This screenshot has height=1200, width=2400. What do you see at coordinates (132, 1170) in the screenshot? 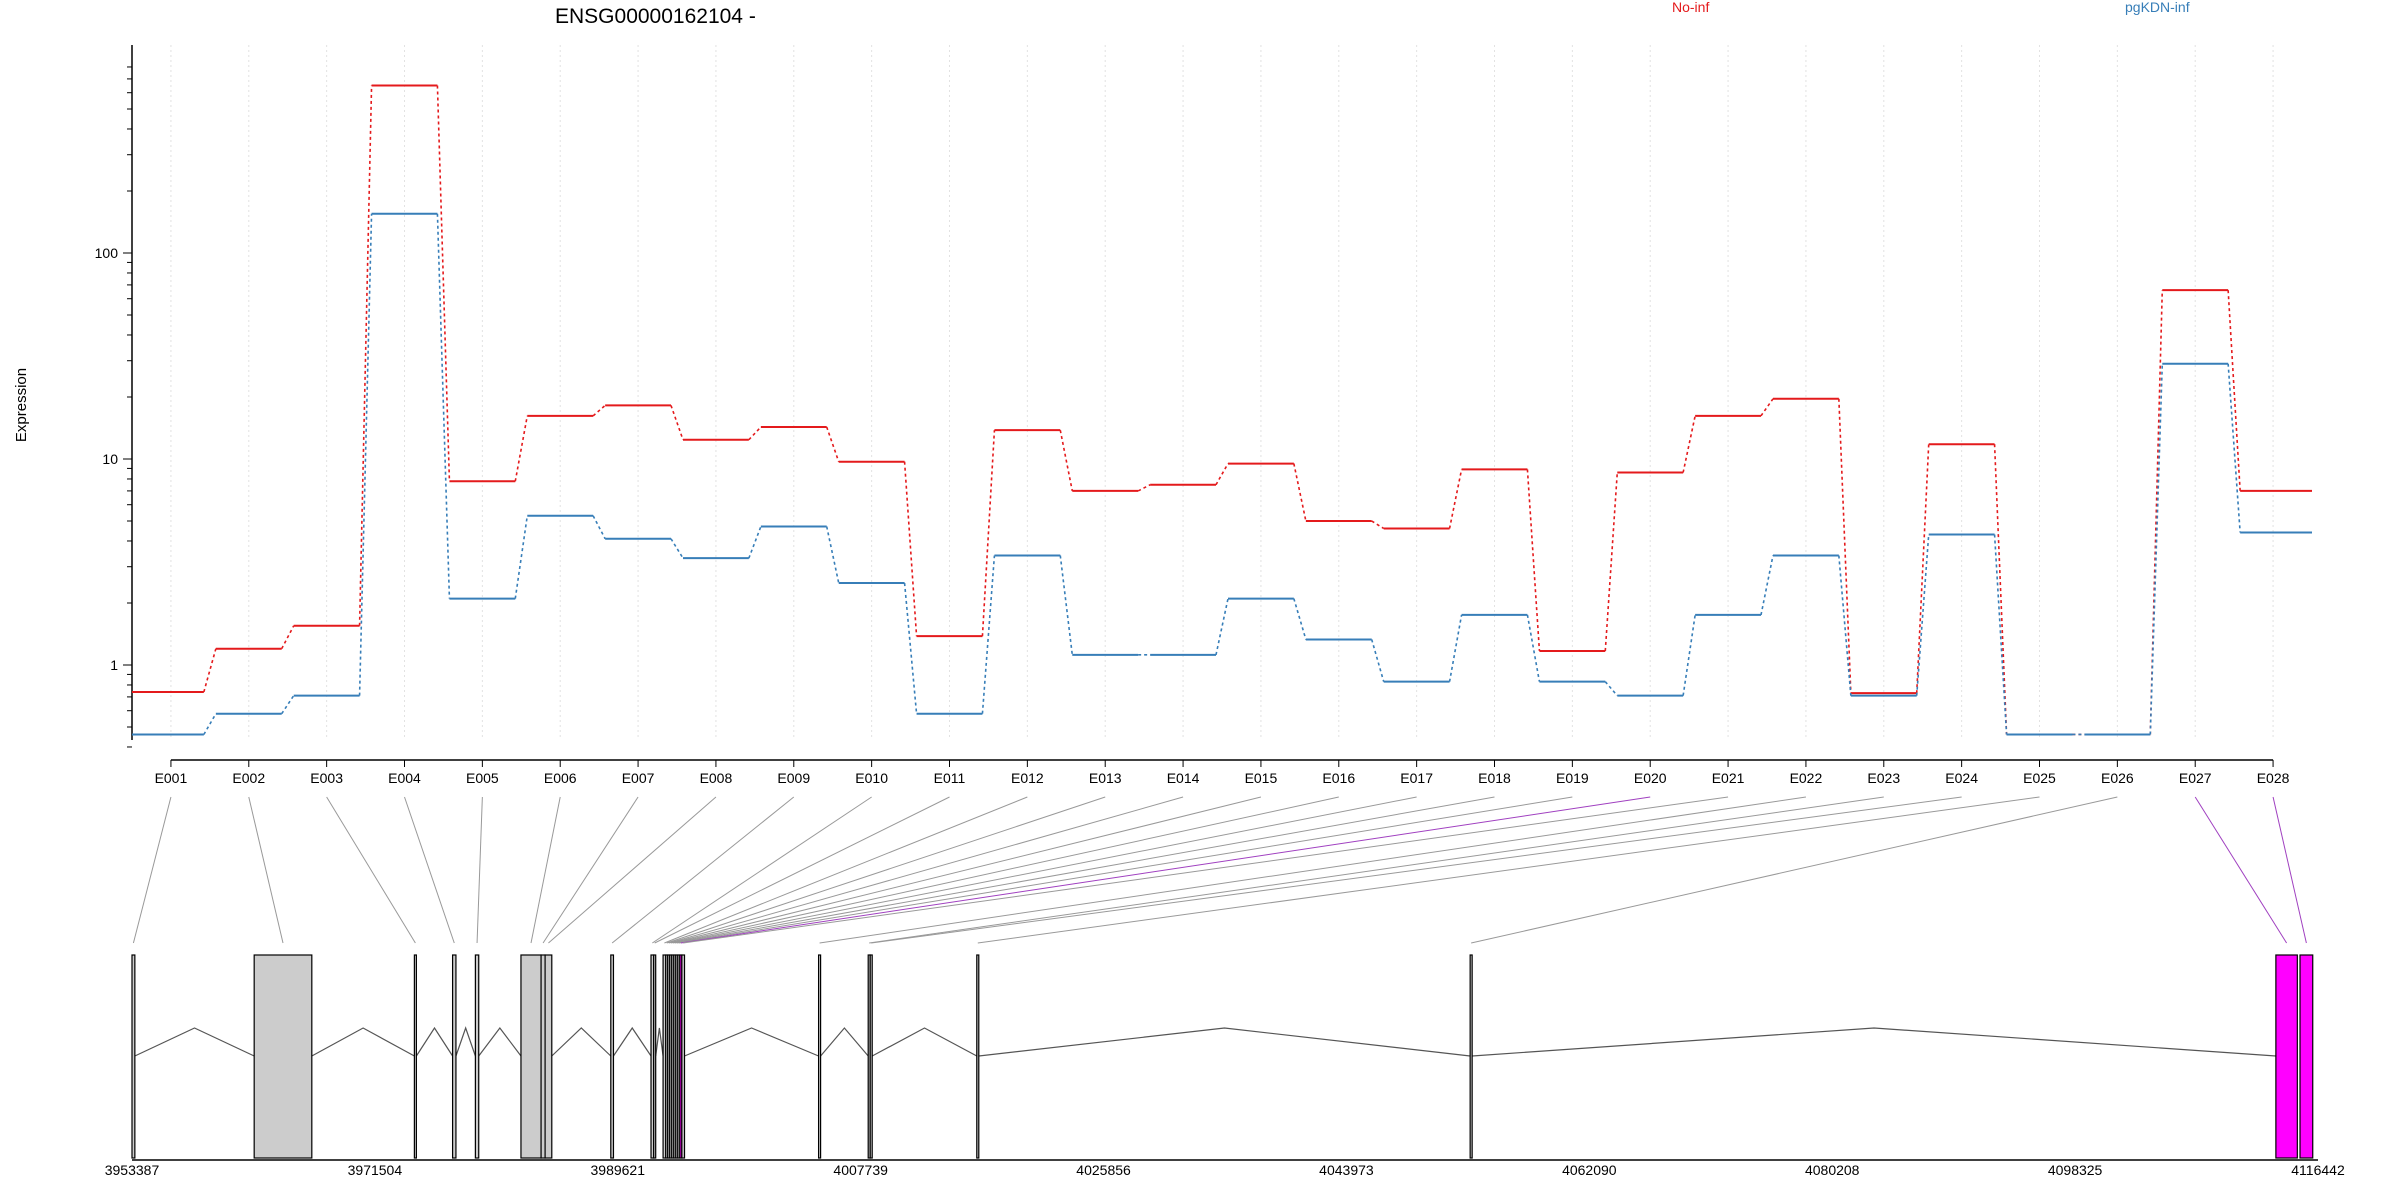
I see `genomic-tick-label: 3953387` at bounding box center [132, 1170].